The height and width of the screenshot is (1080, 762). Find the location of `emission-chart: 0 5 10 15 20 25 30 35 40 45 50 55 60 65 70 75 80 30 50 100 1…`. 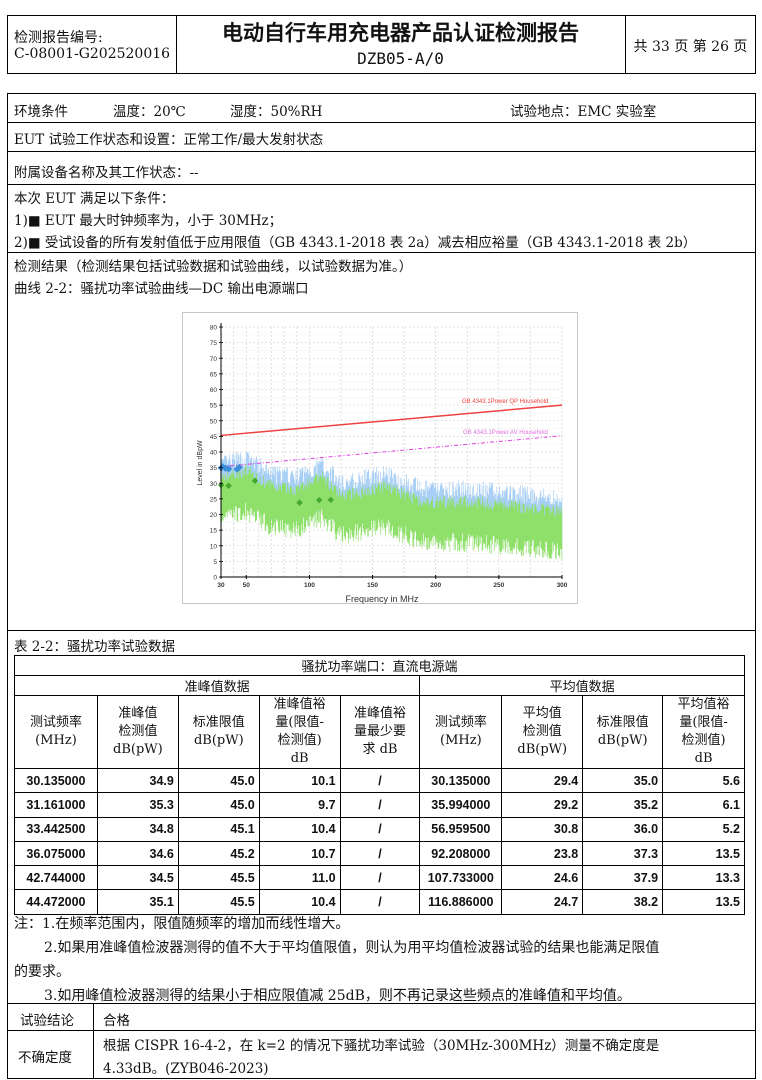

emission-chart: 0 5 10 15 20 25 30 35 40 45 50 55 60 65 70 75 80 30 50 100 1… is located at coordinates (380, 458).